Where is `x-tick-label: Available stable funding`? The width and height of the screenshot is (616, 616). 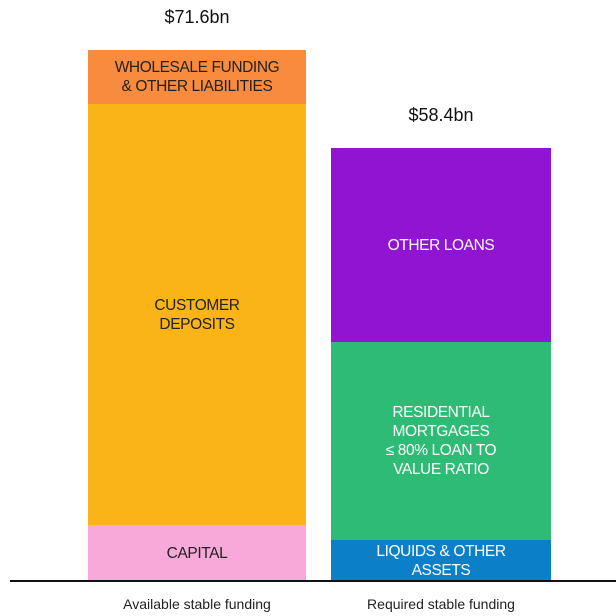 x-tick-label: Available stable funding is located at coordinates (197, 604).